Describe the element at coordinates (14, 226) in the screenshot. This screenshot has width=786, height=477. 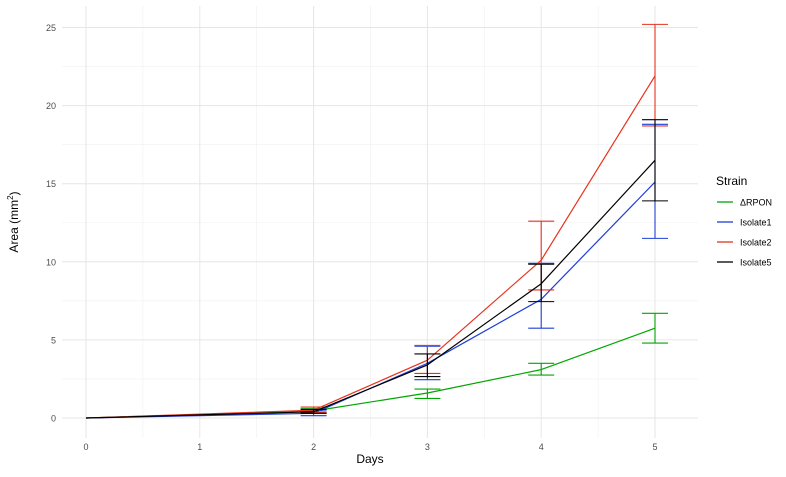
I see `y-axis-title-main: Area (mm` at that location.